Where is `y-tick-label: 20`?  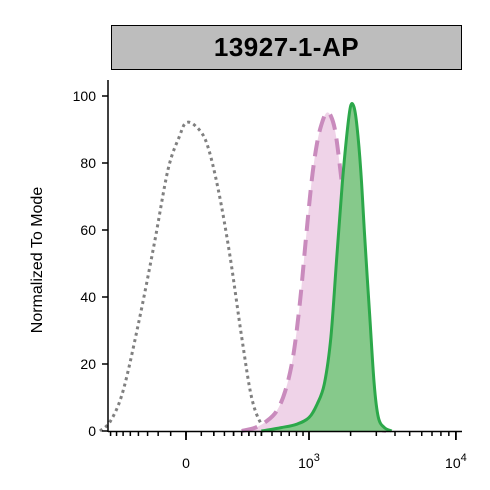 y-tick-label: 20 is located at coordinates (88, 364).